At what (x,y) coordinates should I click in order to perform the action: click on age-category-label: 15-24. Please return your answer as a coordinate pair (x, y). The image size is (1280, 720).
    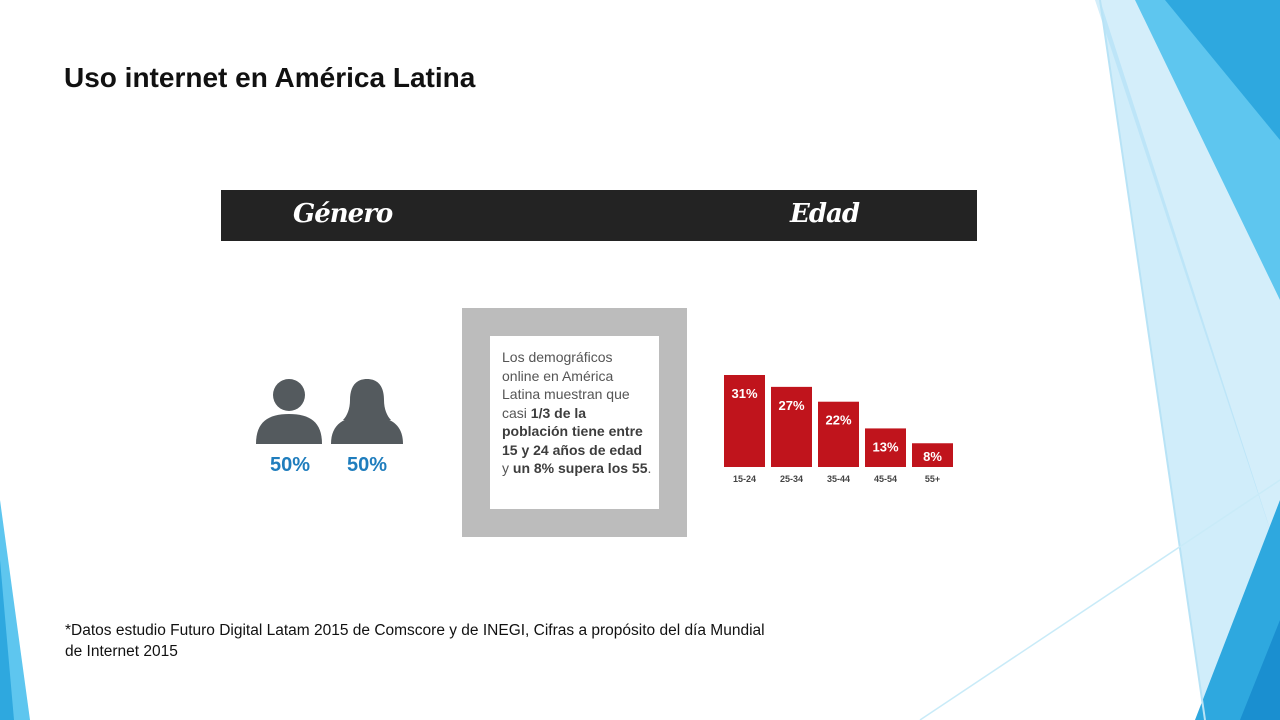
    Looking at the image, I should click on (744, 479).